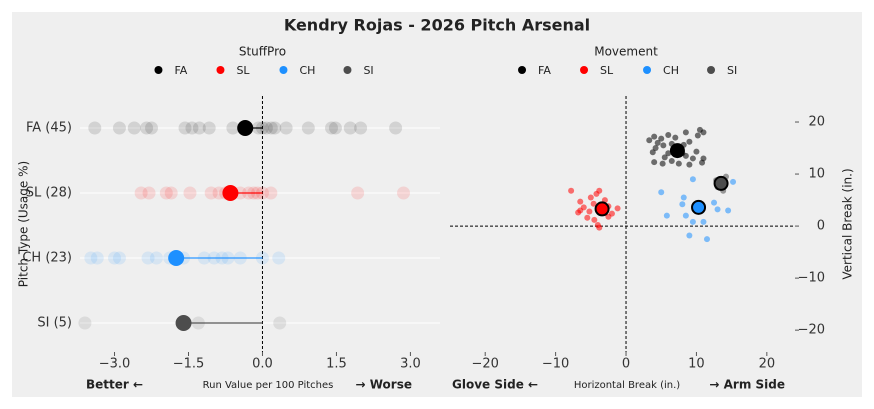  I want to click on x-tick-label: 20, so click(767, 364).